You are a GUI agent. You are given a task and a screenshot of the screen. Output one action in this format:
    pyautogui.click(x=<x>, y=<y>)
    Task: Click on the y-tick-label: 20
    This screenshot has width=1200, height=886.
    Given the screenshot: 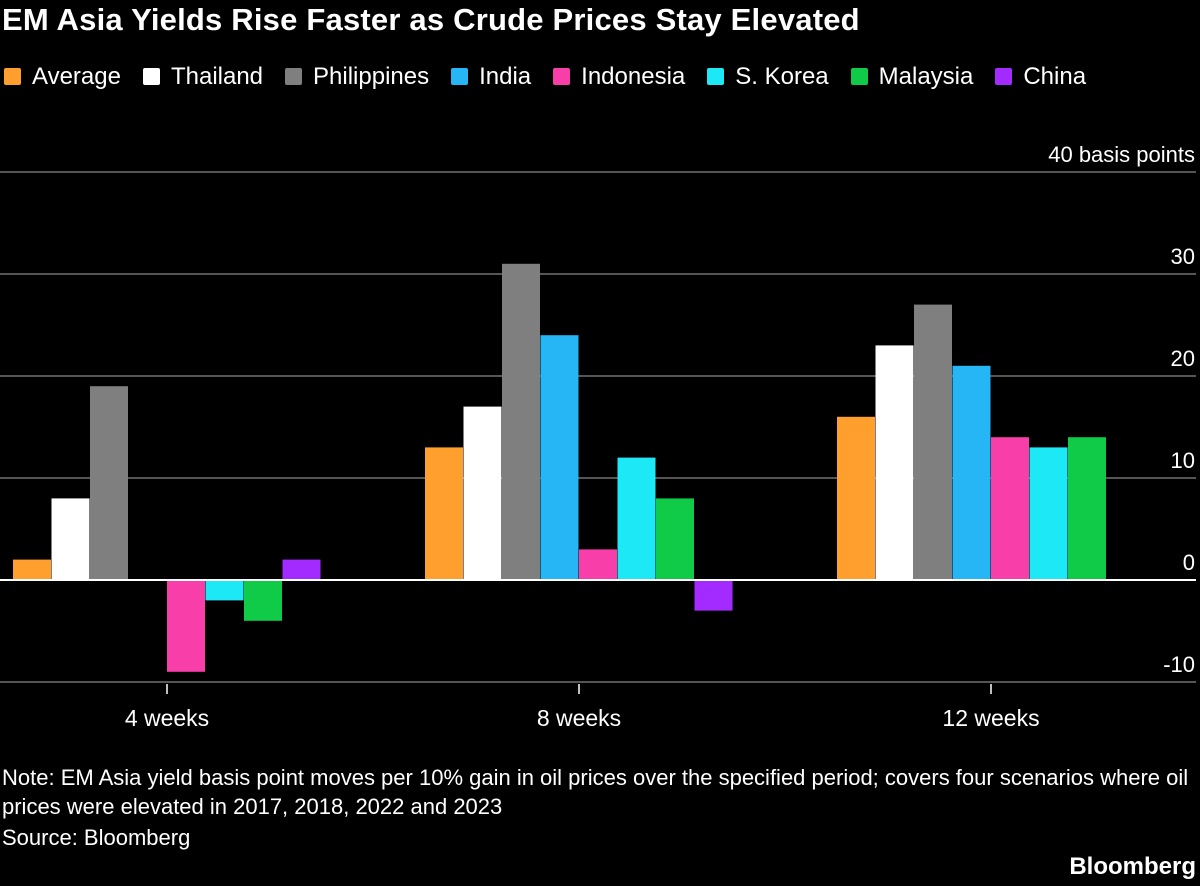 What is the action you would take?
    pyautogui.click(x=1183, y=358)
    